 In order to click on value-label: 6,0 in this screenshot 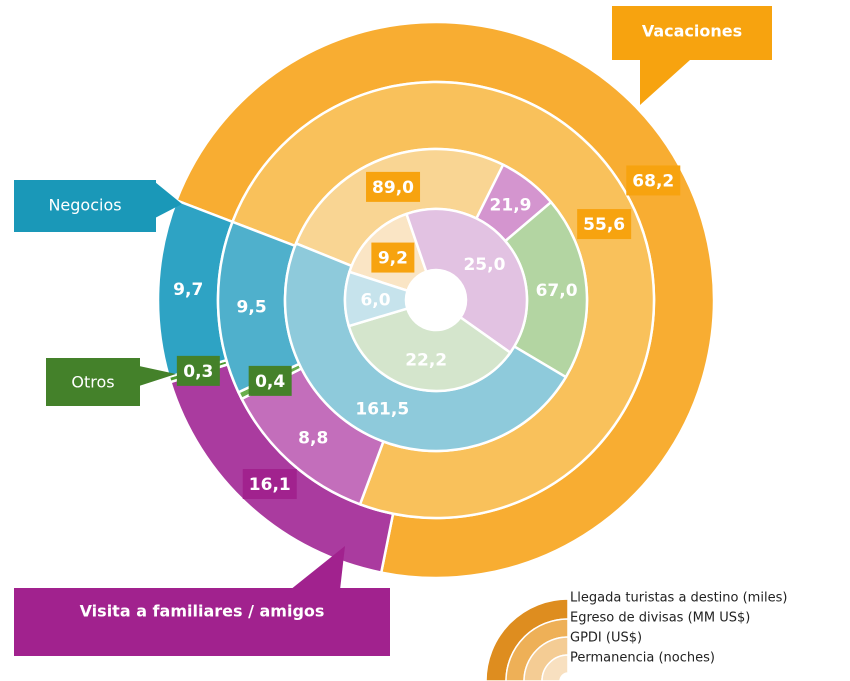, I will do `click(375, 300)`.